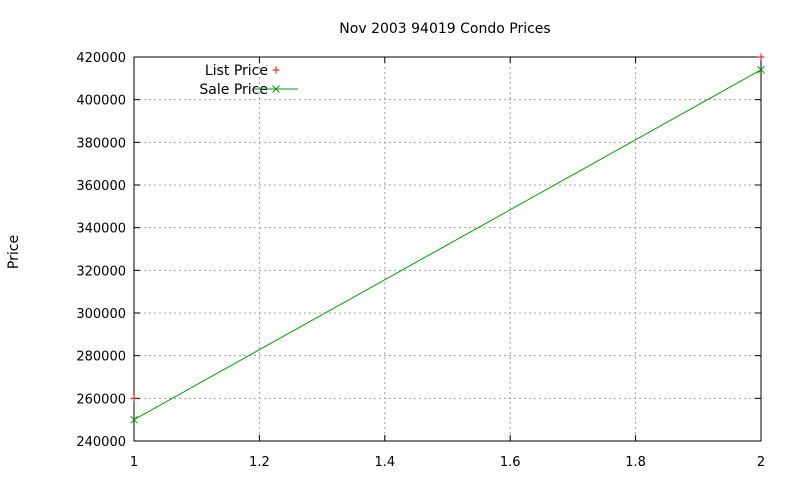  What do you see at coordinates (14, 252) in the screenshot?
I see `y-axis-label: Price` at bounding box center [14, 252].